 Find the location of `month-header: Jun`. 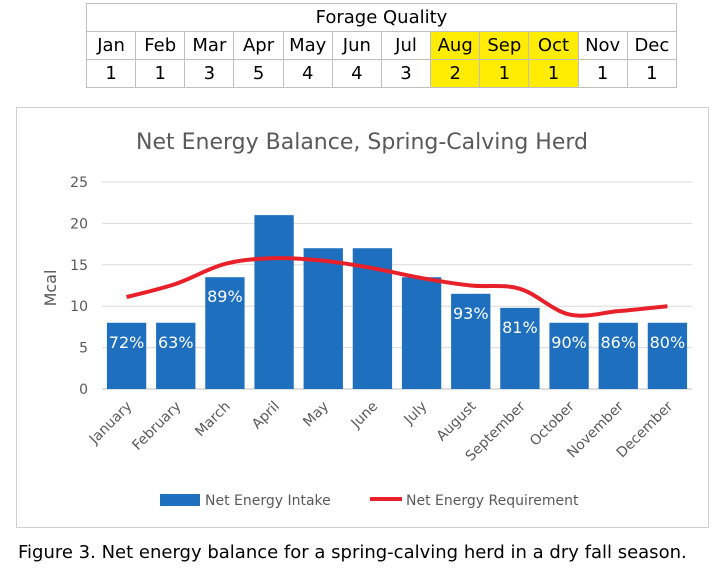

month-header: Jun is located at coordinates (356, 45).